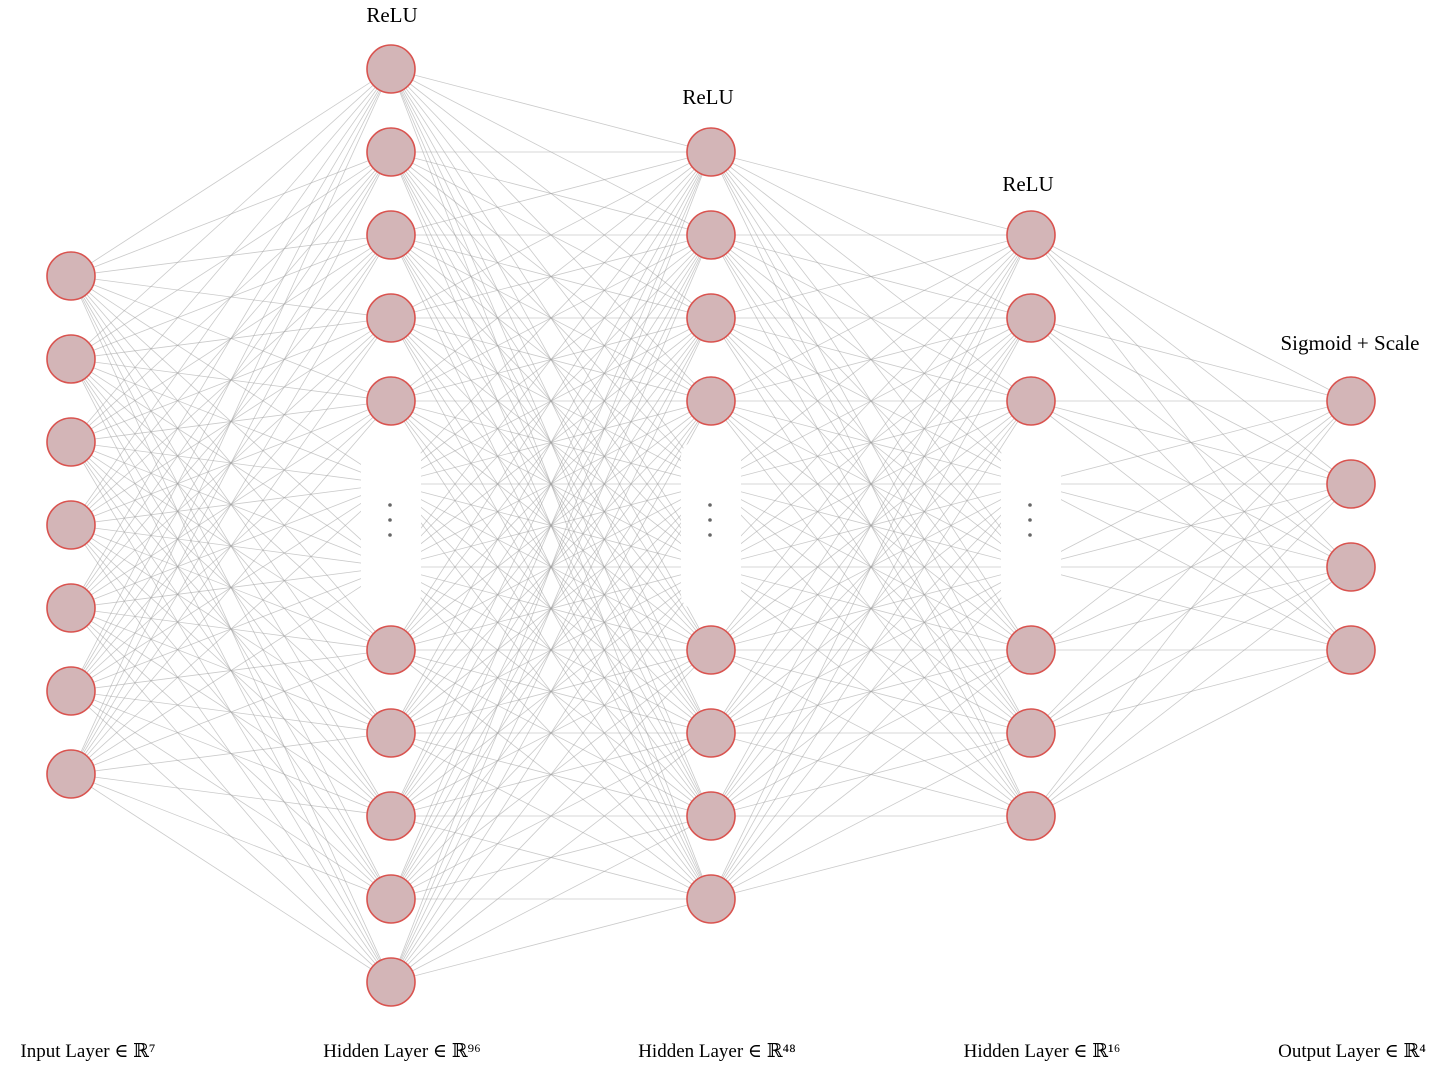 The width and height of the screenshot is (1438, 1065). Describe the element at coordinates (402, 1051) in the screenshot. I see `layer-label-hidden-1: Hidden Layer ∈ ℝ⁹⁶` at that location.